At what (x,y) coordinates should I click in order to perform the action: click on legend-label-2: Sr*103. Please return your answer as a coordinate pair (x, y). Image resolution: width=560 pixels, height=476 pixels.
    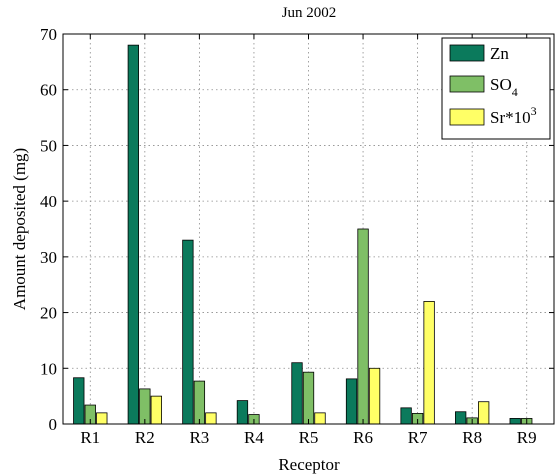
    Looking at the image, I should click on (513, 115).